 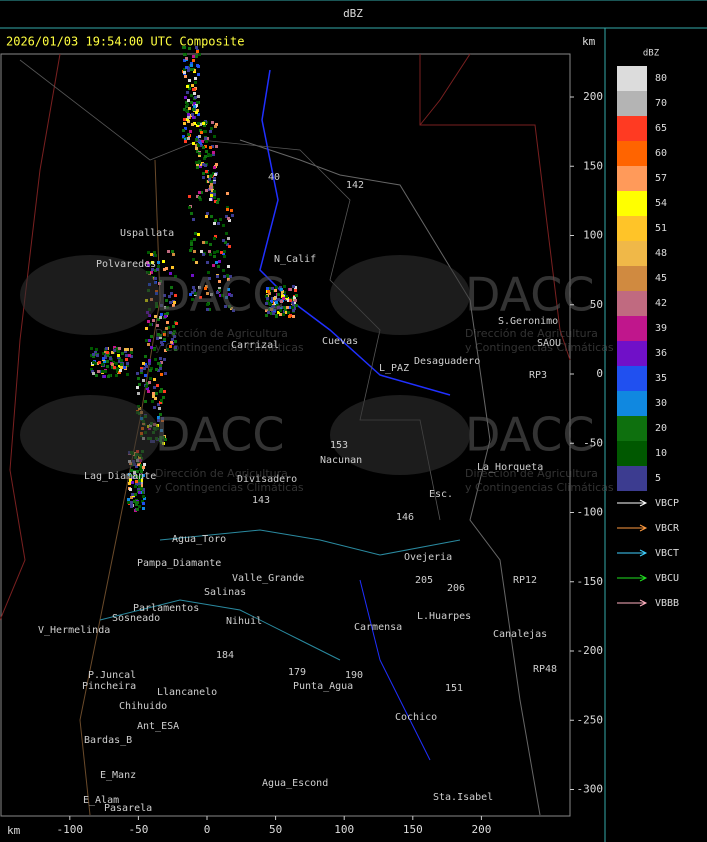 What do you see at coordinates (590, 512) in the screenshot?
I see `y-tick-label: -100` at bounding box center [590, 512].